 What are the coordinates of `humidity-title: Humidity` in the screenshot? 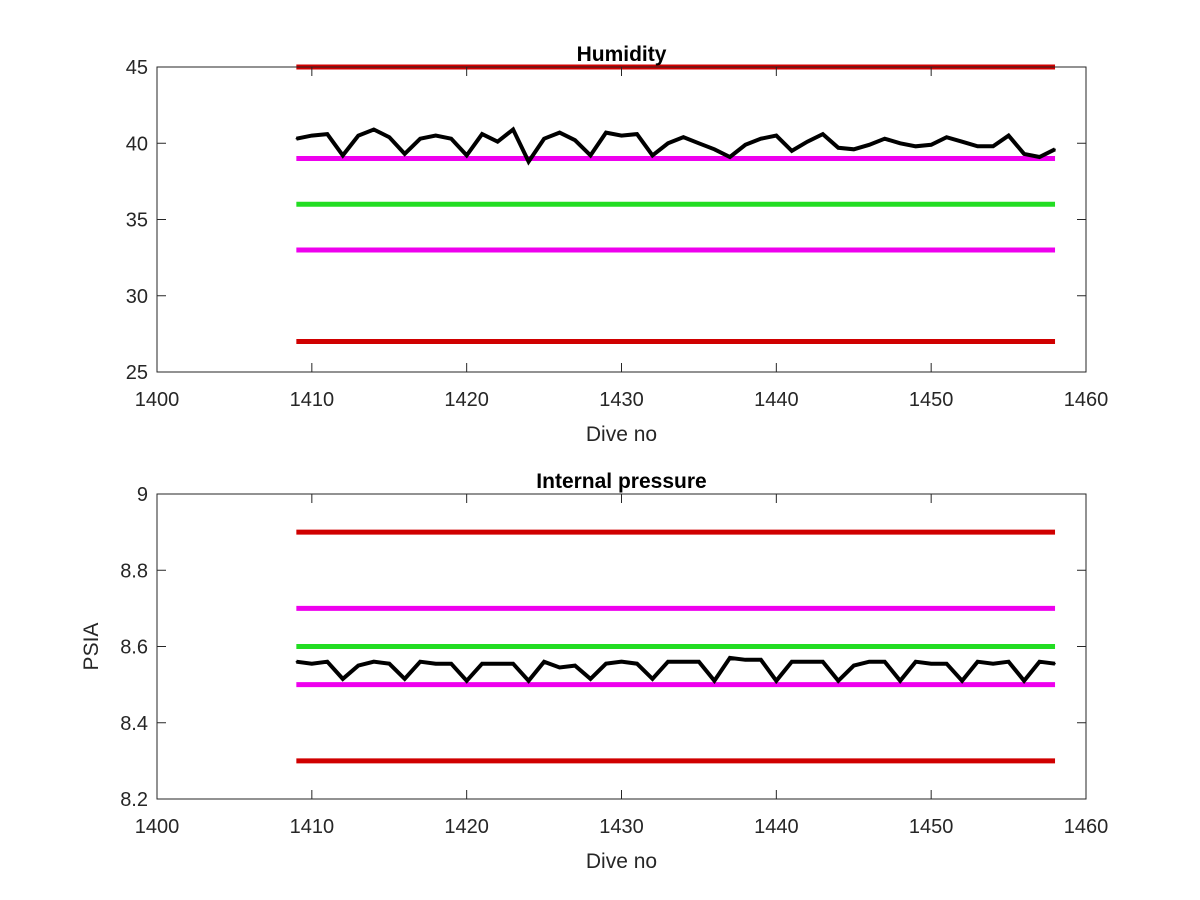 It's located at (622, 54).